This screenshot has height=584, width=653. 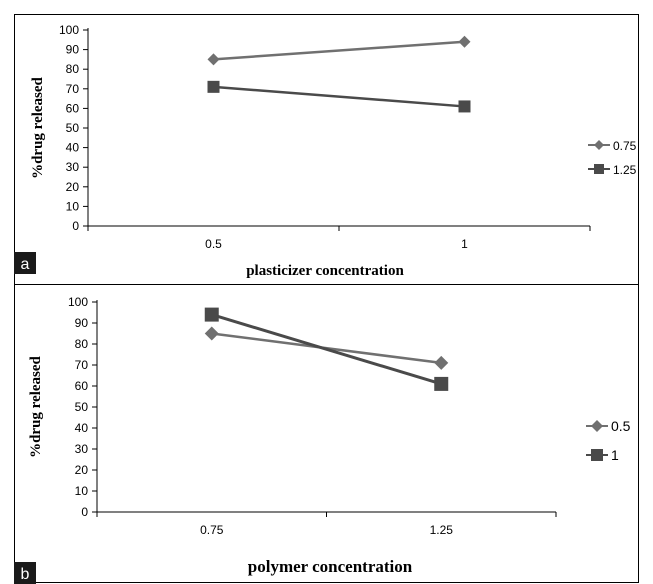 I want to click on a-series-line-1.25, so click(x=339, y=96).